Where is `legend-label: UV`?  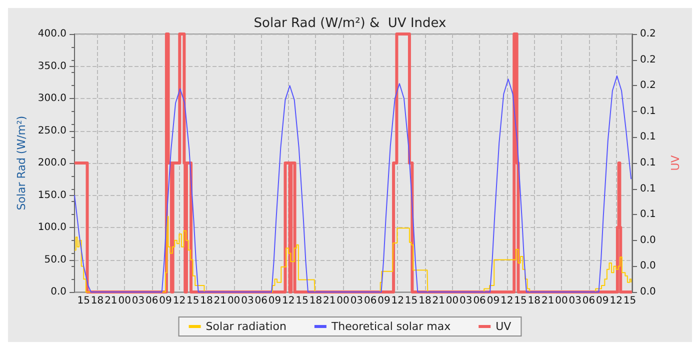 legend-label: UV is located at coordinates (504, 326).